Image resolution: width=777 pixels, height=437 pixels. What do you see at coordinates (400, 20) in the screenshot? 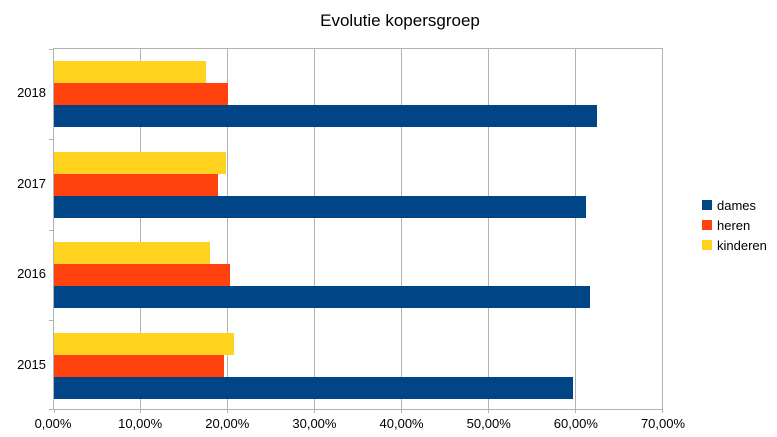
I see `chart-title: Evolutie kopersgroep` at bounding box center [400, 20].